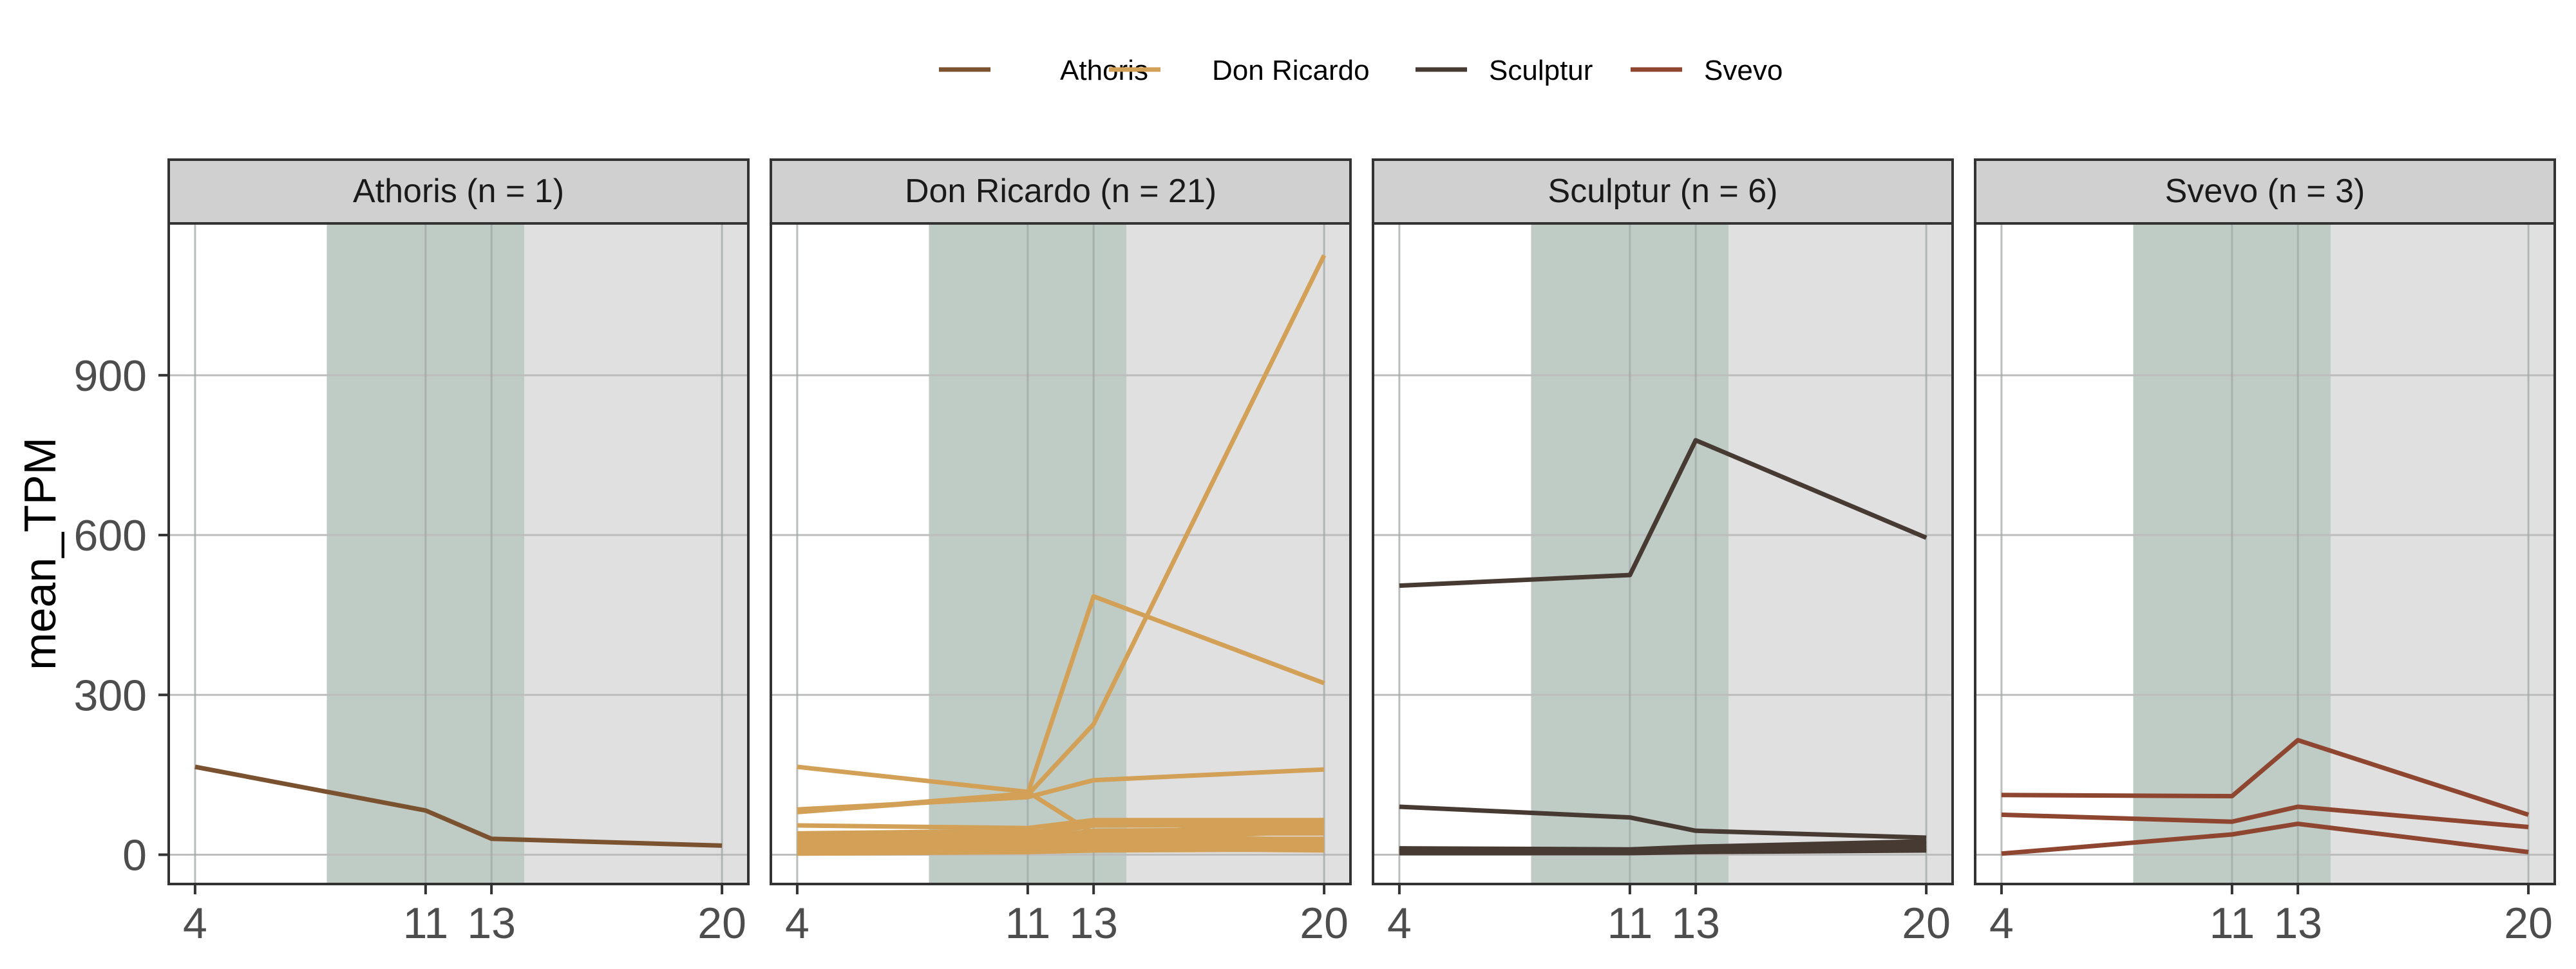  I want to click on facet-title: Sculptur (n = 6), so click(1663, 191).